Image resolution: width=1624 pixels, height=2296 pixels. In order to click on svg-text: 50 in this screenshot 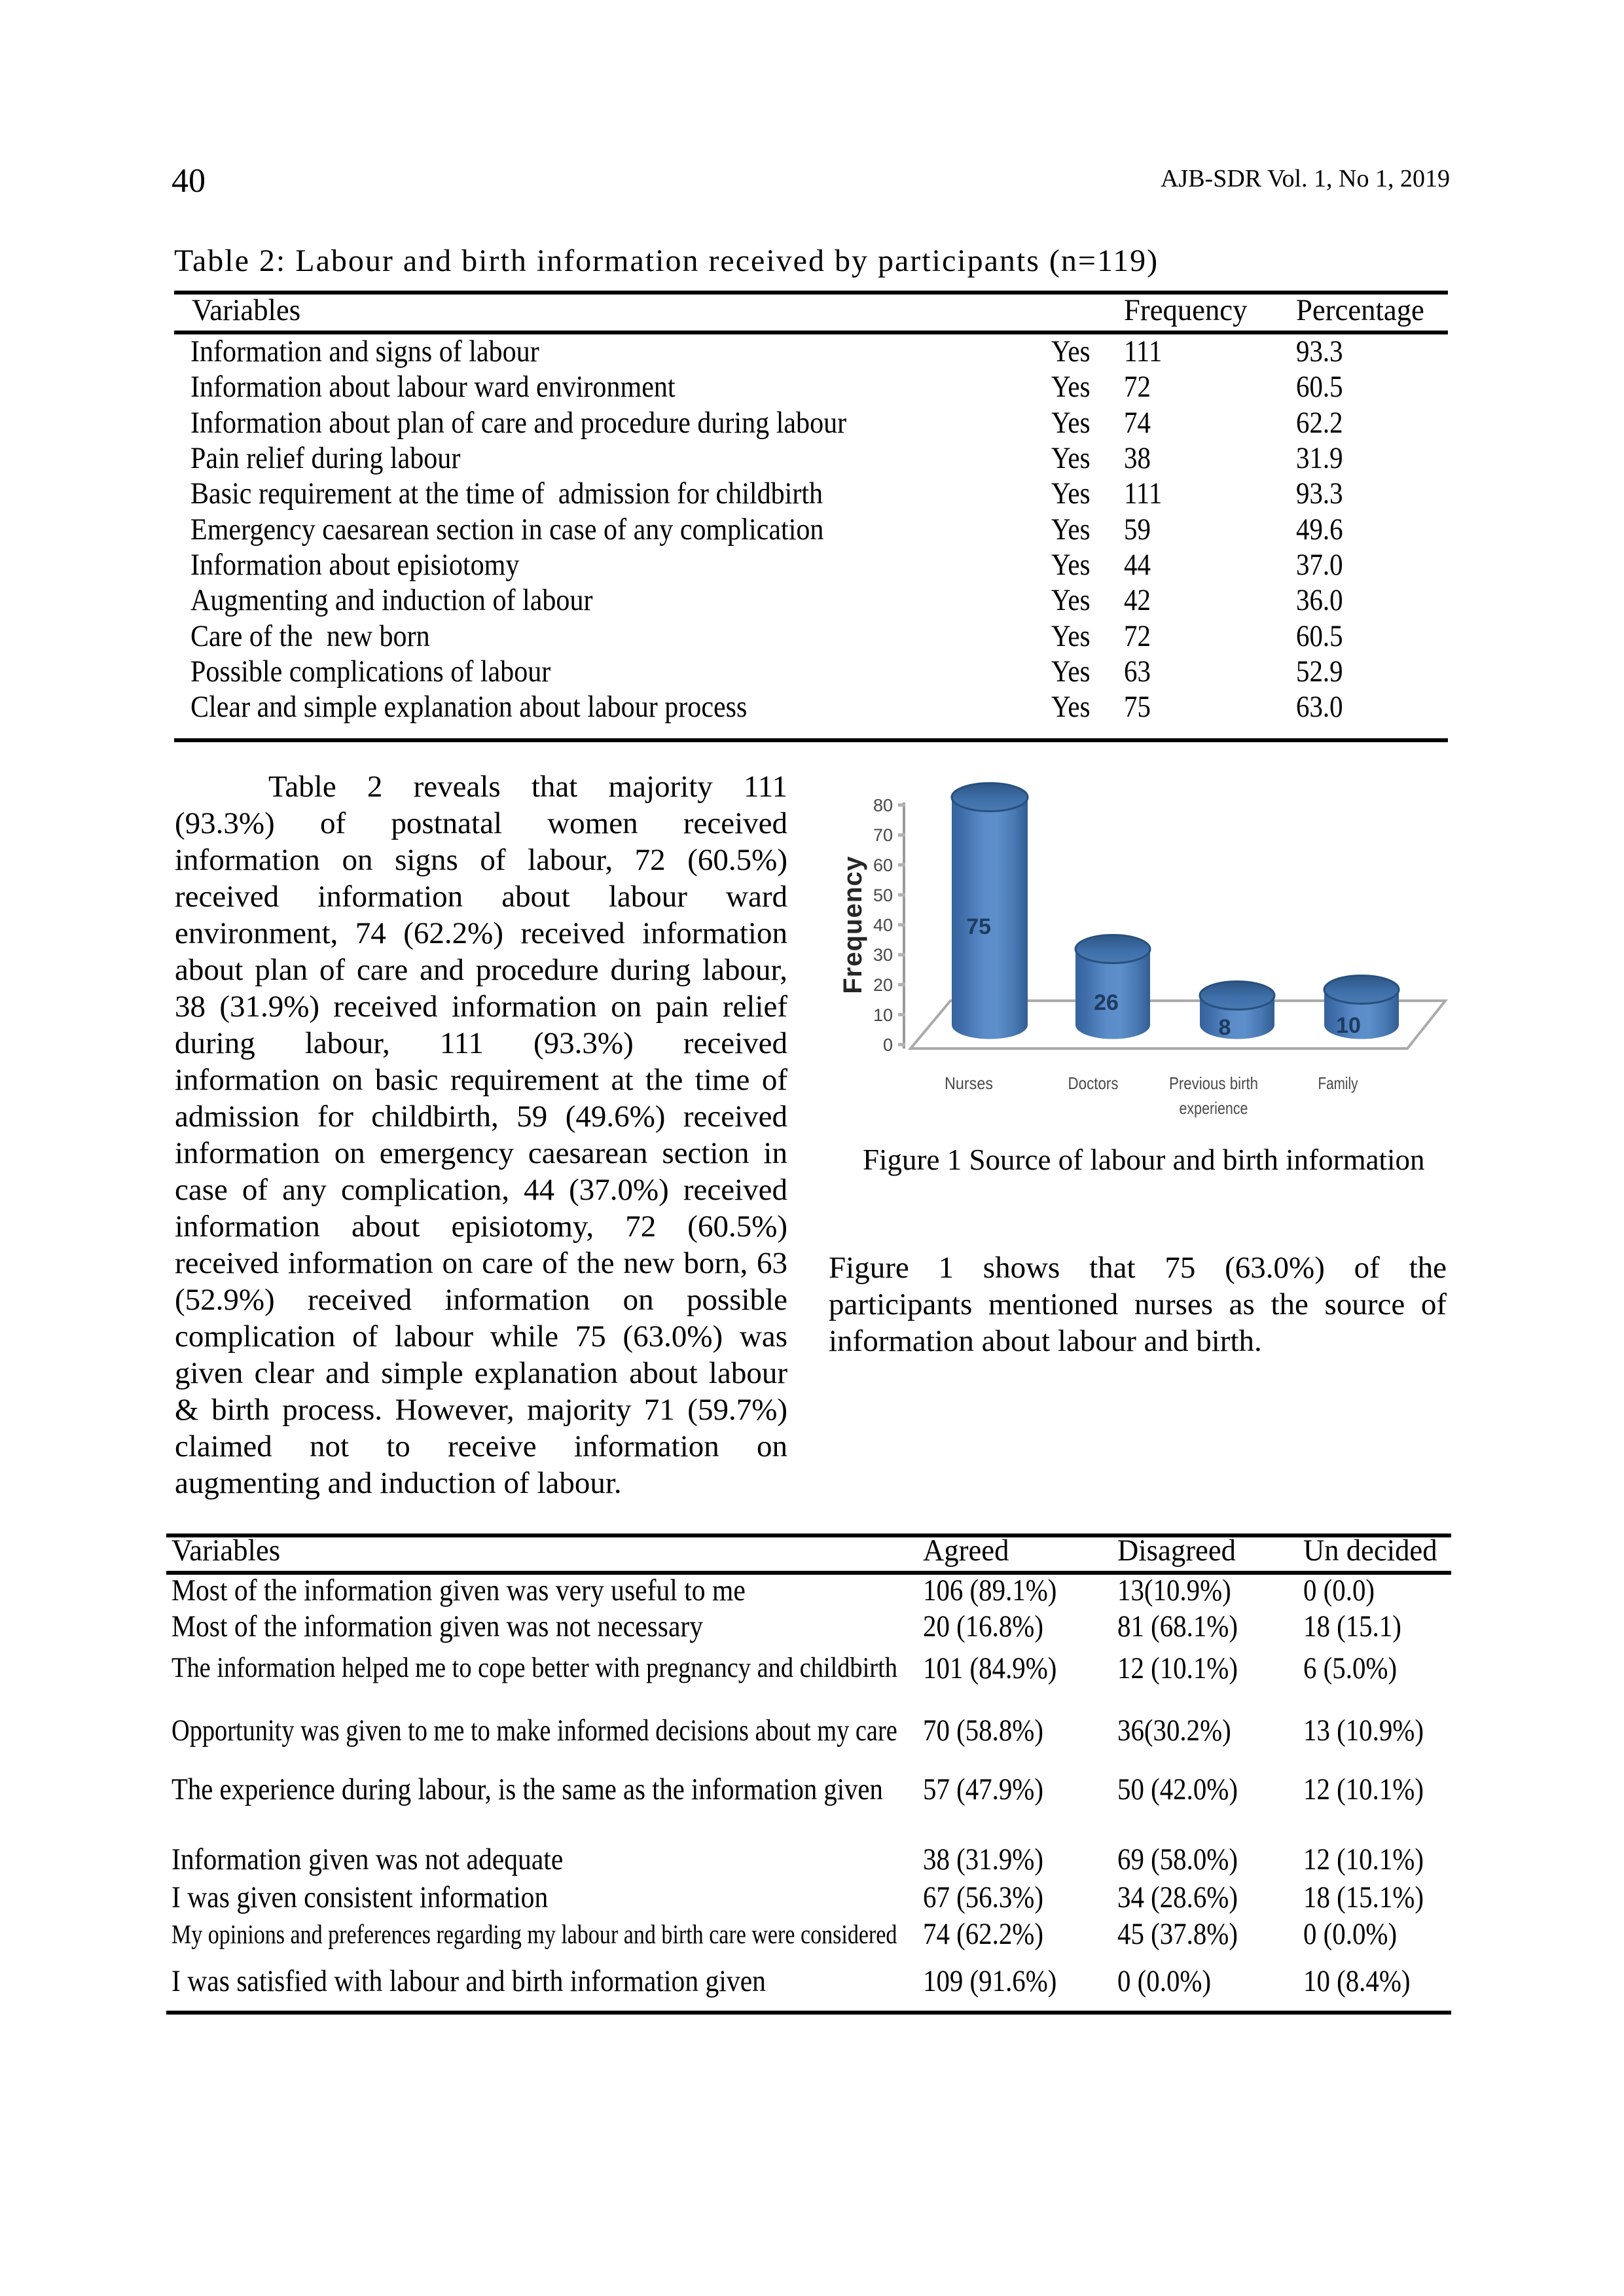, I will do `click(883, 895)`.